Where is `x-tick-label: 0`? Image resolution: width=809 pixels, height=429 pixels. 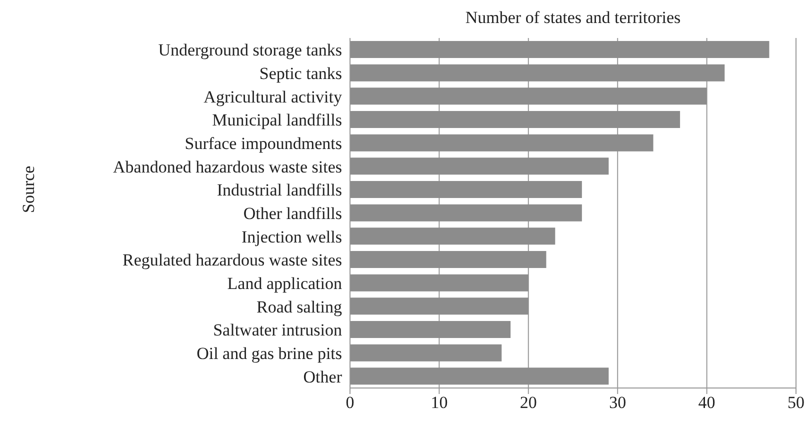 x-tick-label: 0 is located at coordinates (350, 402).